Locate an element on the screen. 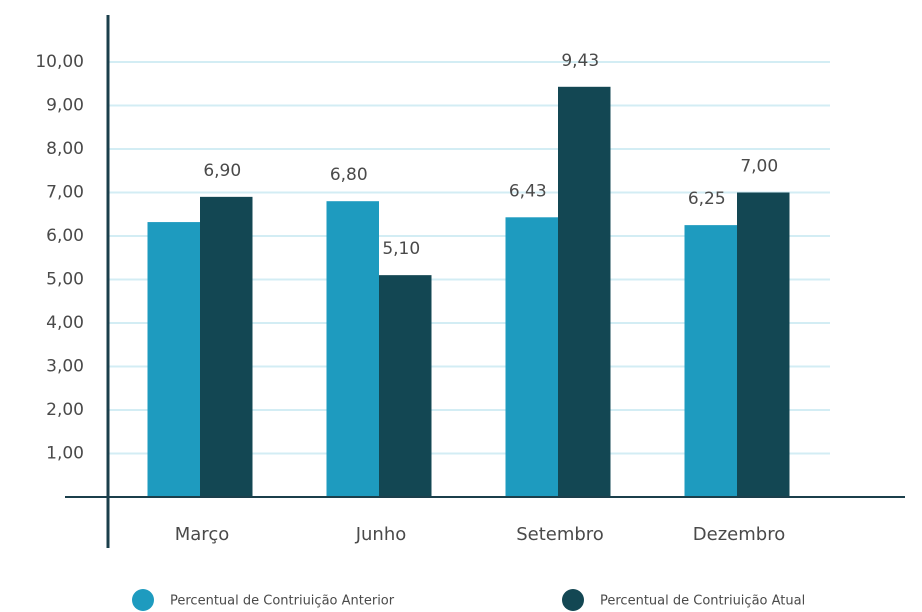 This screenshot has height=612, width=922. value-label: 7,00 is located at coordinates (759, 167).